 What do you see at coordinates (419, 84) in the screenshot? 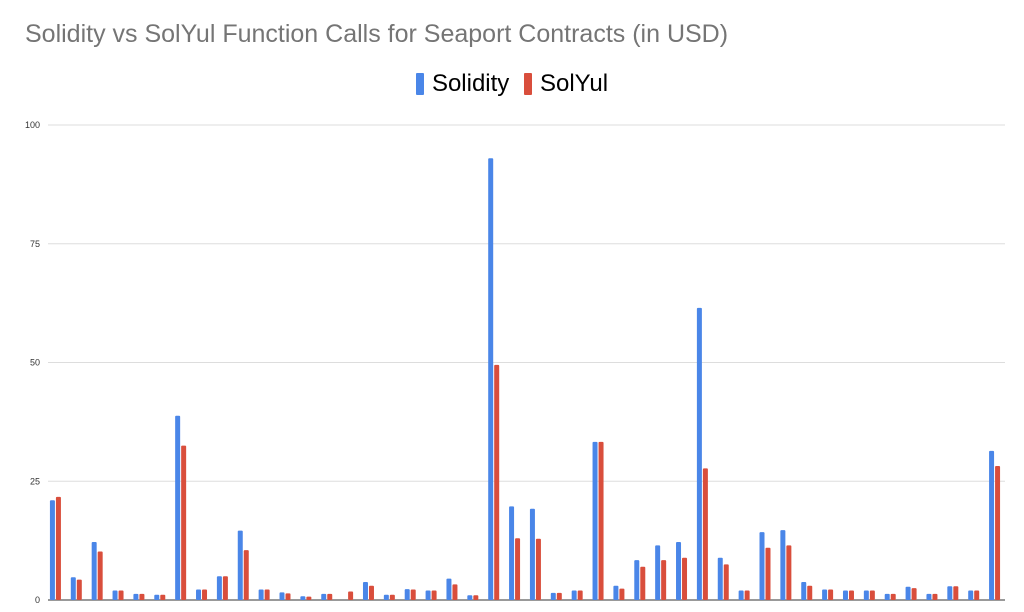
I see `legend-swatch-solidity` at bounding box center [419, 84].